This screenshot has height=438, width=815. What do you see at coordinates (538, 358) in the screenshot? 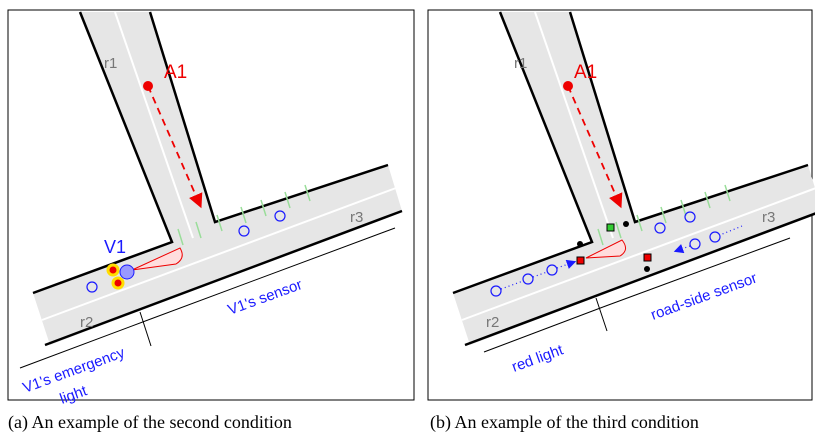
I see `range-label: red light` at bounding box center [538, 358].